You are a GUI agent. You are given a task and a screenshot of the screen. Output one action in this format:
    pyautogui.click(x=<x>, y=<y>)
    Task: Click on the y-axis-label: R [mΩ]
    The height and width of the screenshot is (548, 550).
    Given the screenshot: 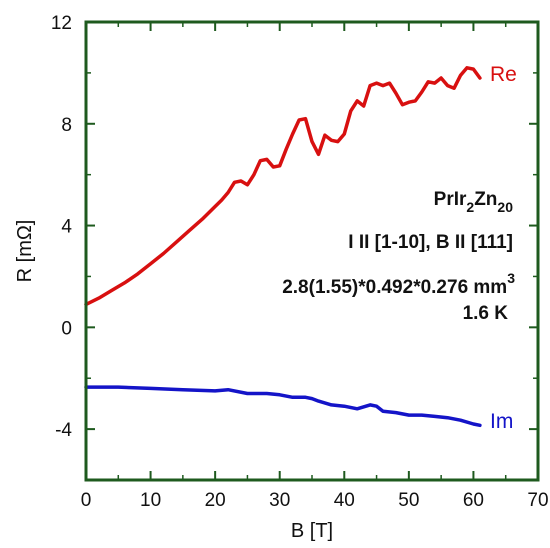 What is the action you would take?
    pyautogui.click(x=25, y=251)
    